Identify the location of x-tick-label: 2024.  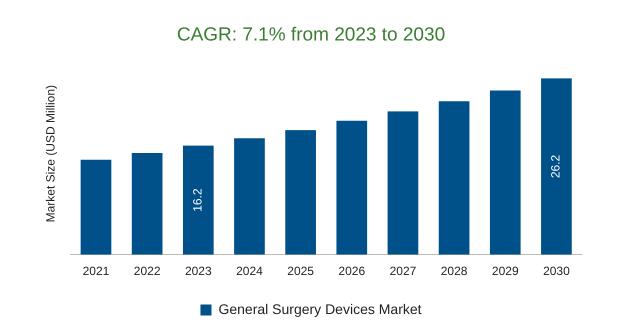
(250, 271).